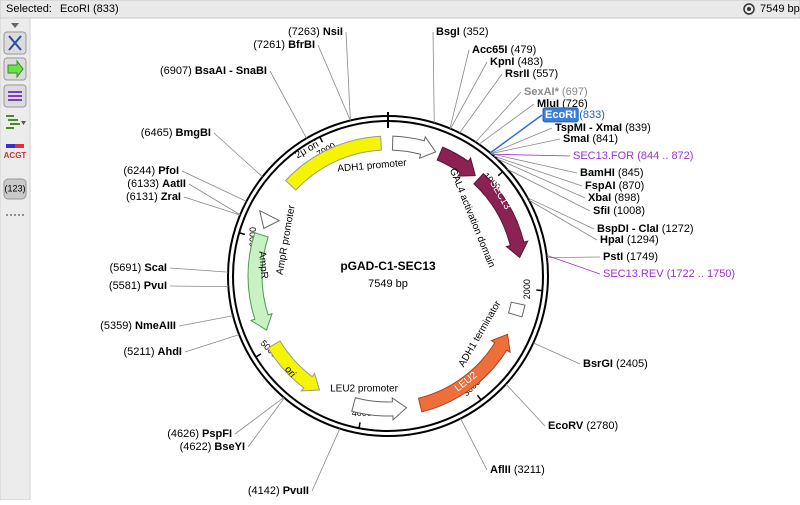  What do you see at coordinates (529, 470) in the screenshot?
I see `site-position: (3211)` at bounding box center [529, 470].